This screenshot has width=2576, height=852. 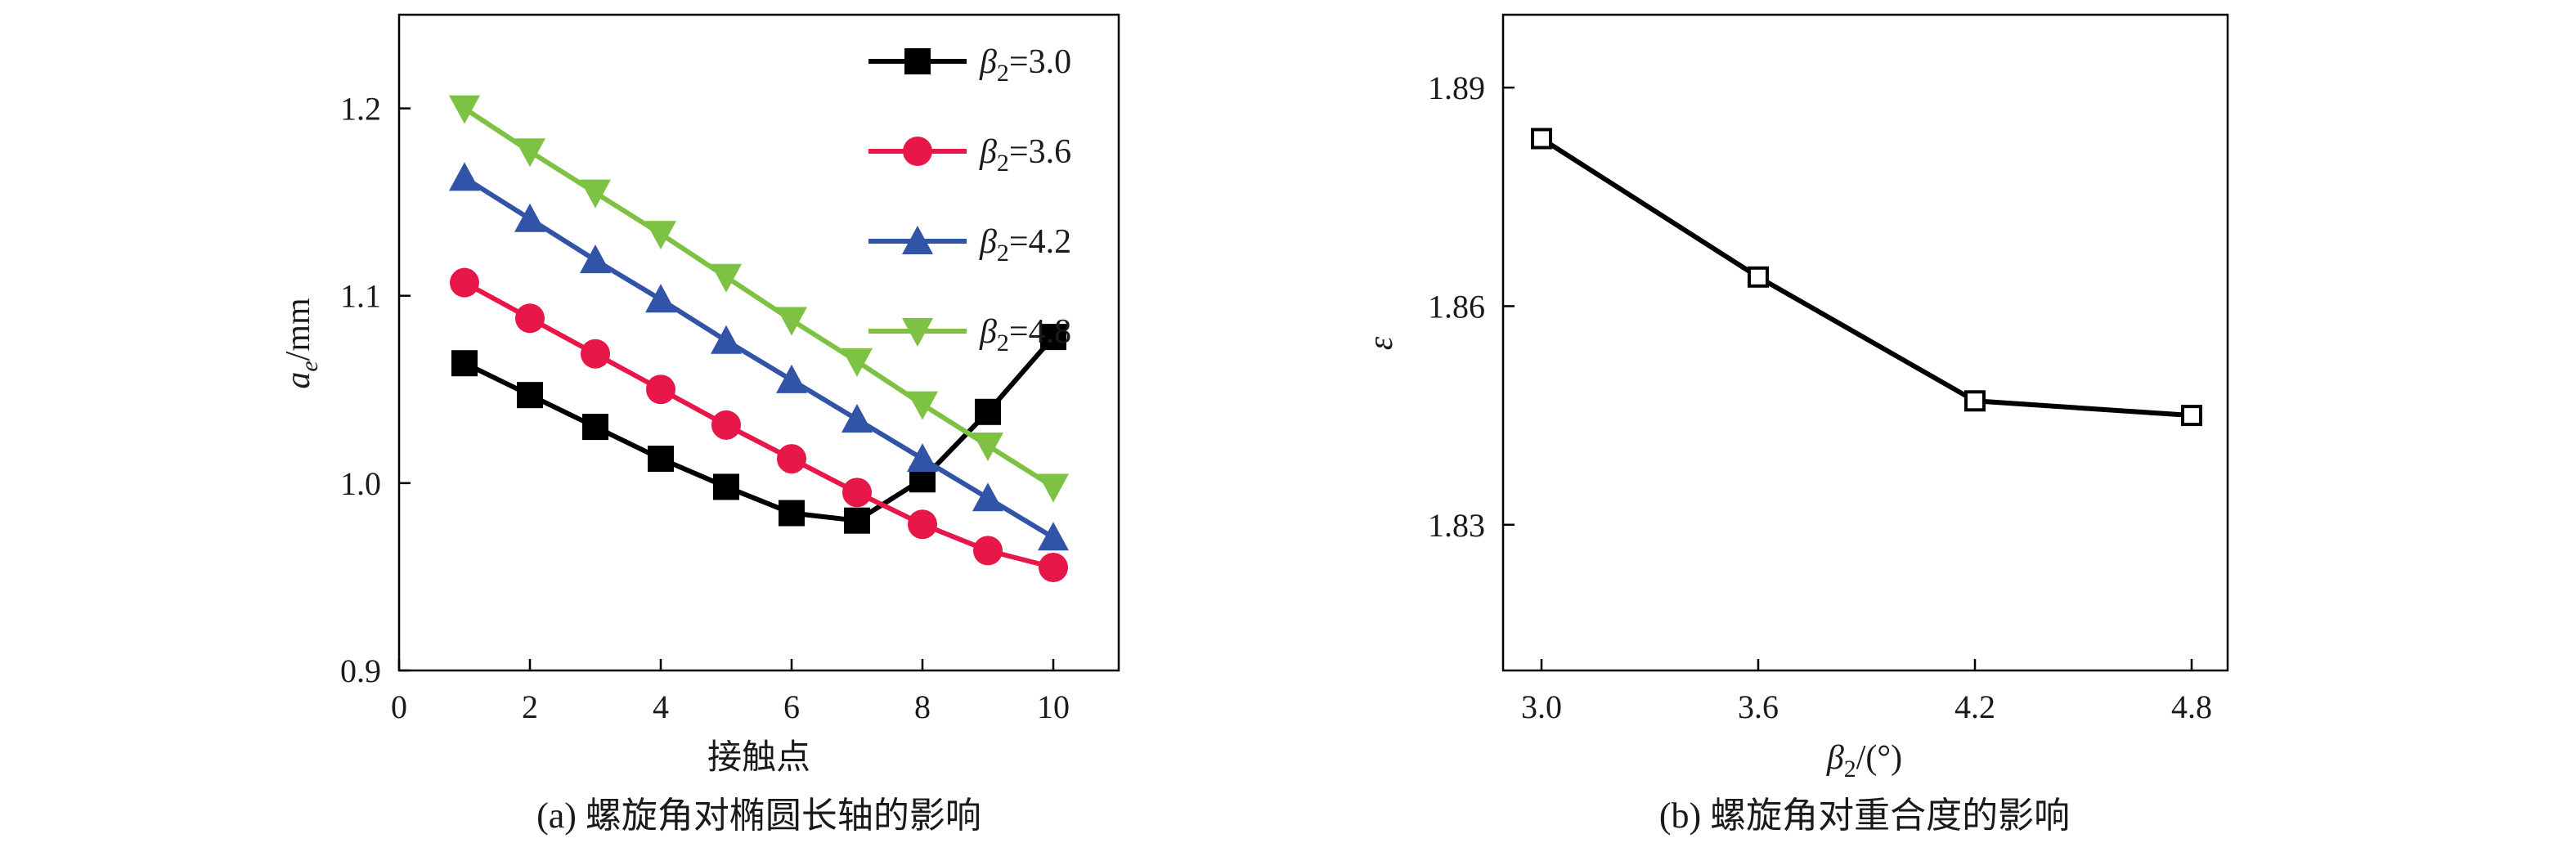 I want to click on chart-a-legend-1-marker, so click(x=918, y=151).